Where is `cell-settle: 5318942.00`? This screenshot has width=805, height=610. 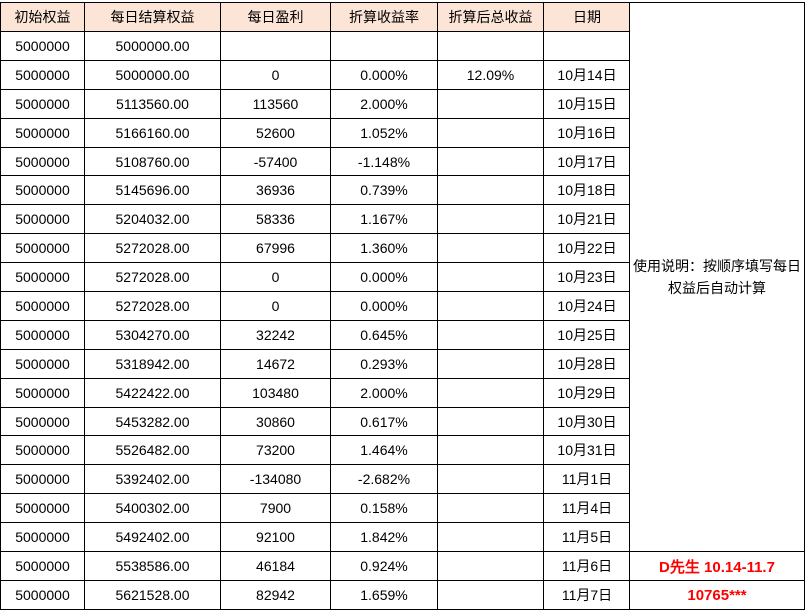
cell-settle: 5318942.00 is located at coordinates (152, 363).